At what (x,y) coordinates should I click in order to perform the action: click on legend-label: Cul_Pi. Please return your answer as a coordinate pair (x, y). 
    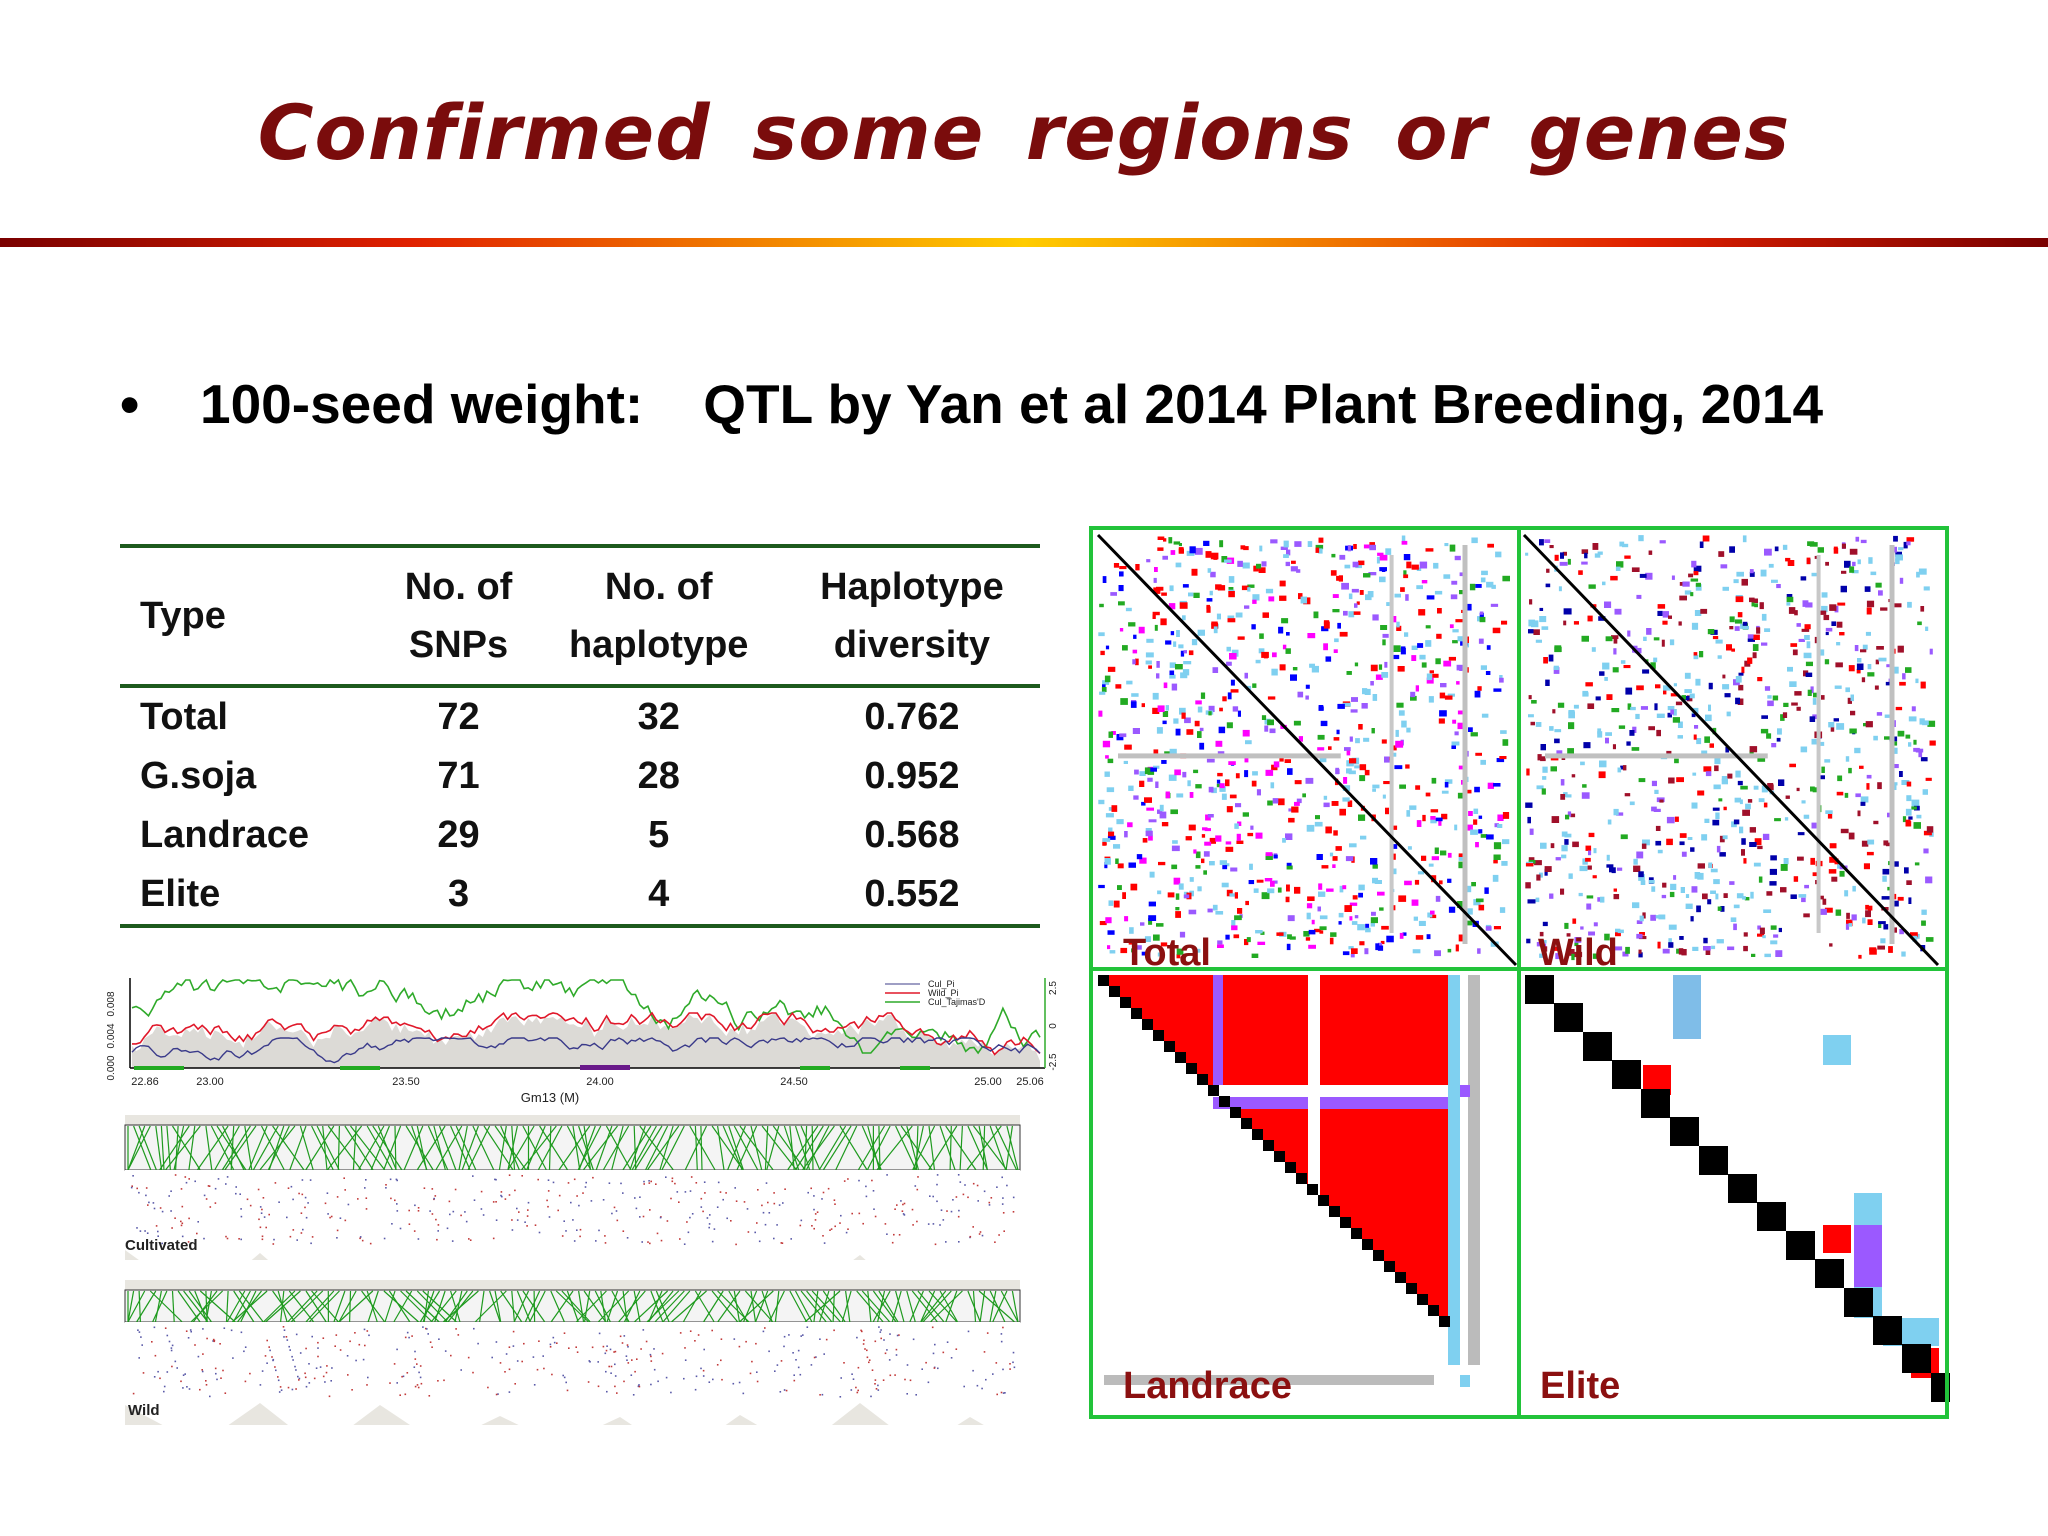
    Looking at the image, I should click on (941, 984).